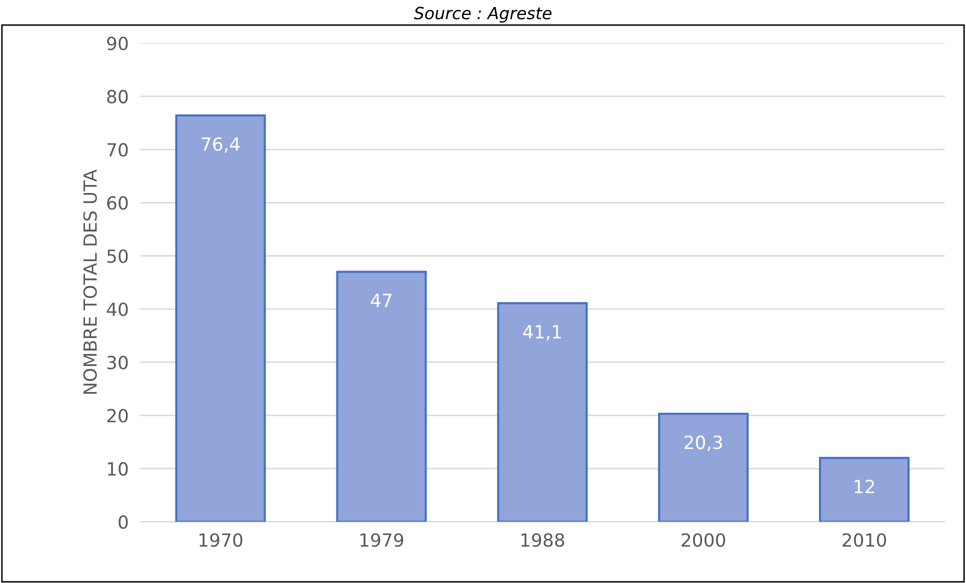 The height and width of the screenshot is (583, 966). What do you see at coordinates (117, 149) in the screenshot?
I see `y-tick-label: 70` at bounding box center [117, 149].